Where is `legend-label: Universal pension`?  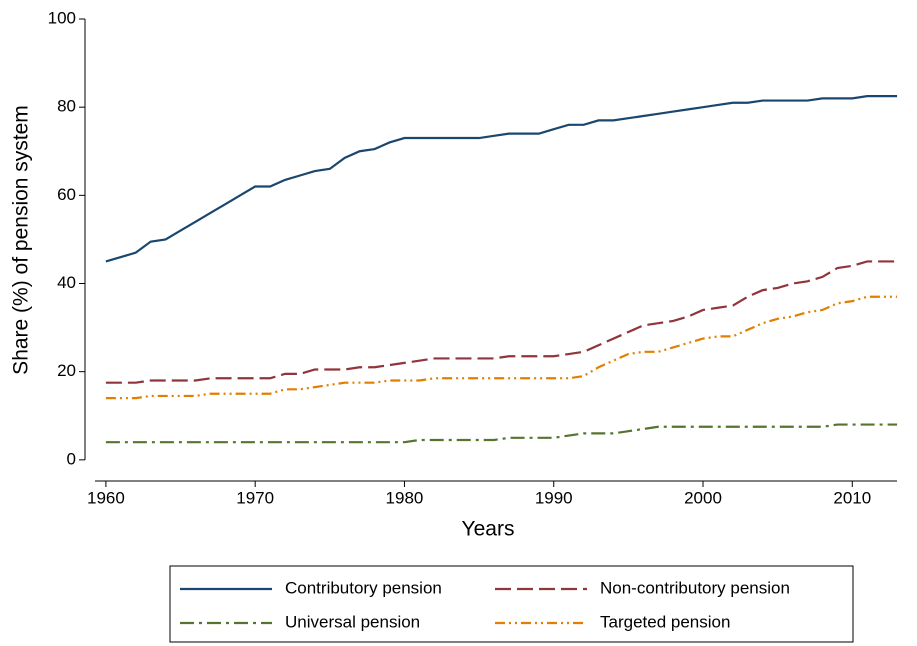
legend-label: Universal pension is located at coordinates (352, 621).